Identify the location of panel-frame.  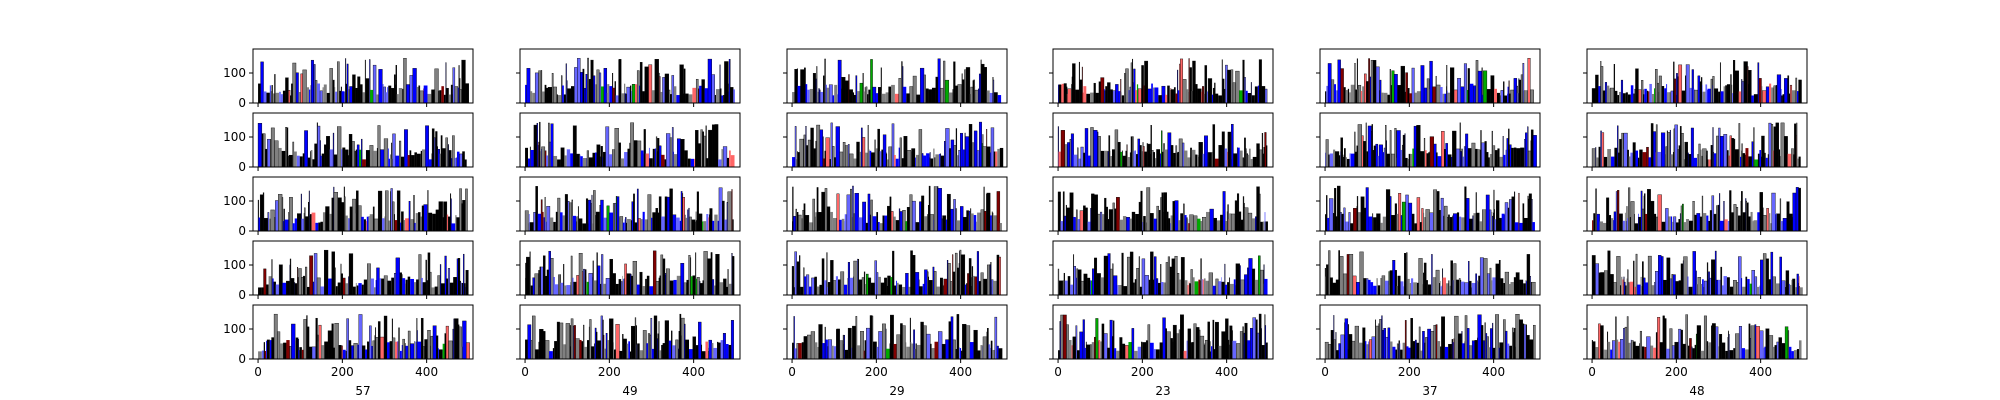
(1697, 268).